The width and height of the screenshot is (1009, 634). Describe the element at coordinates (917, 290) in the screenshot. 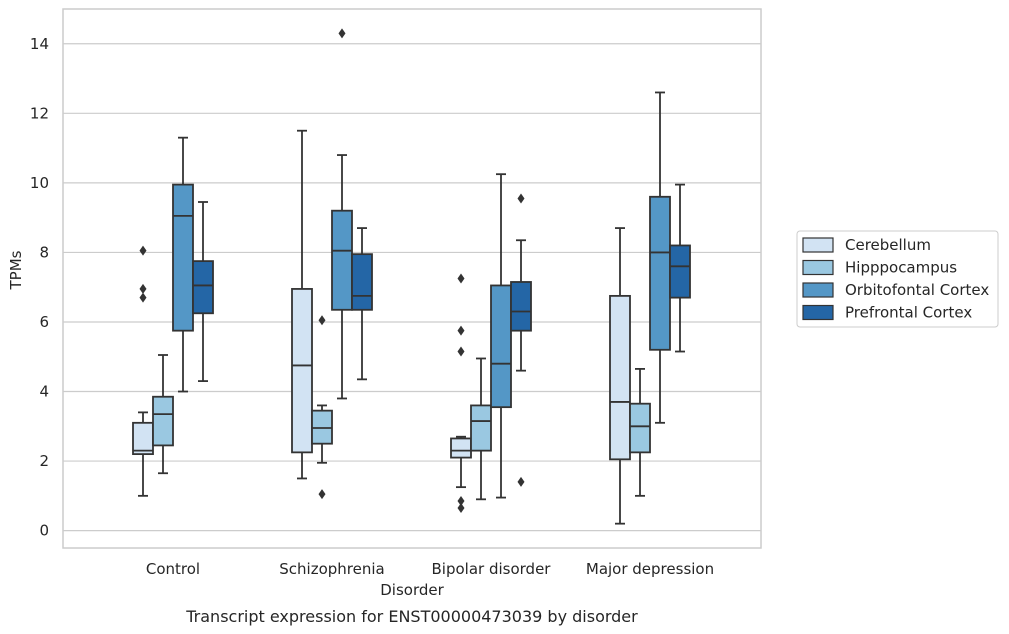

I see `legend-label: Orbitofontal Cortex` at that location.